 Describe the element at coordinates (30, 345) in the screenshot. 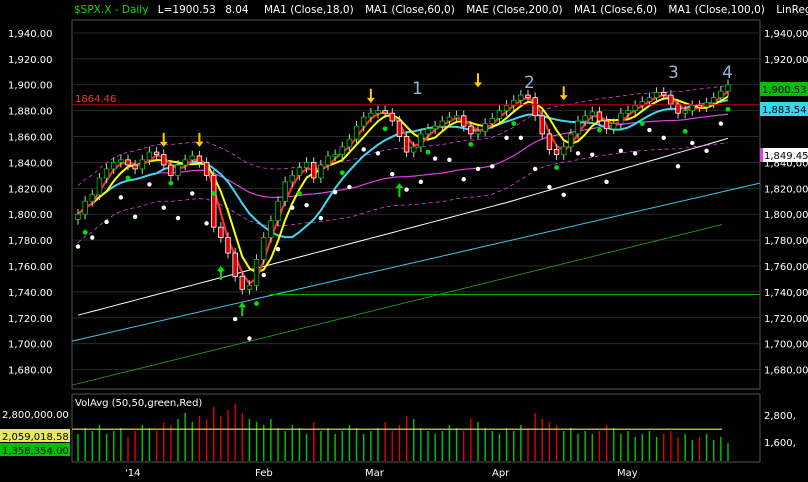

I see `y-tick-label: 1,700.00` at that location.